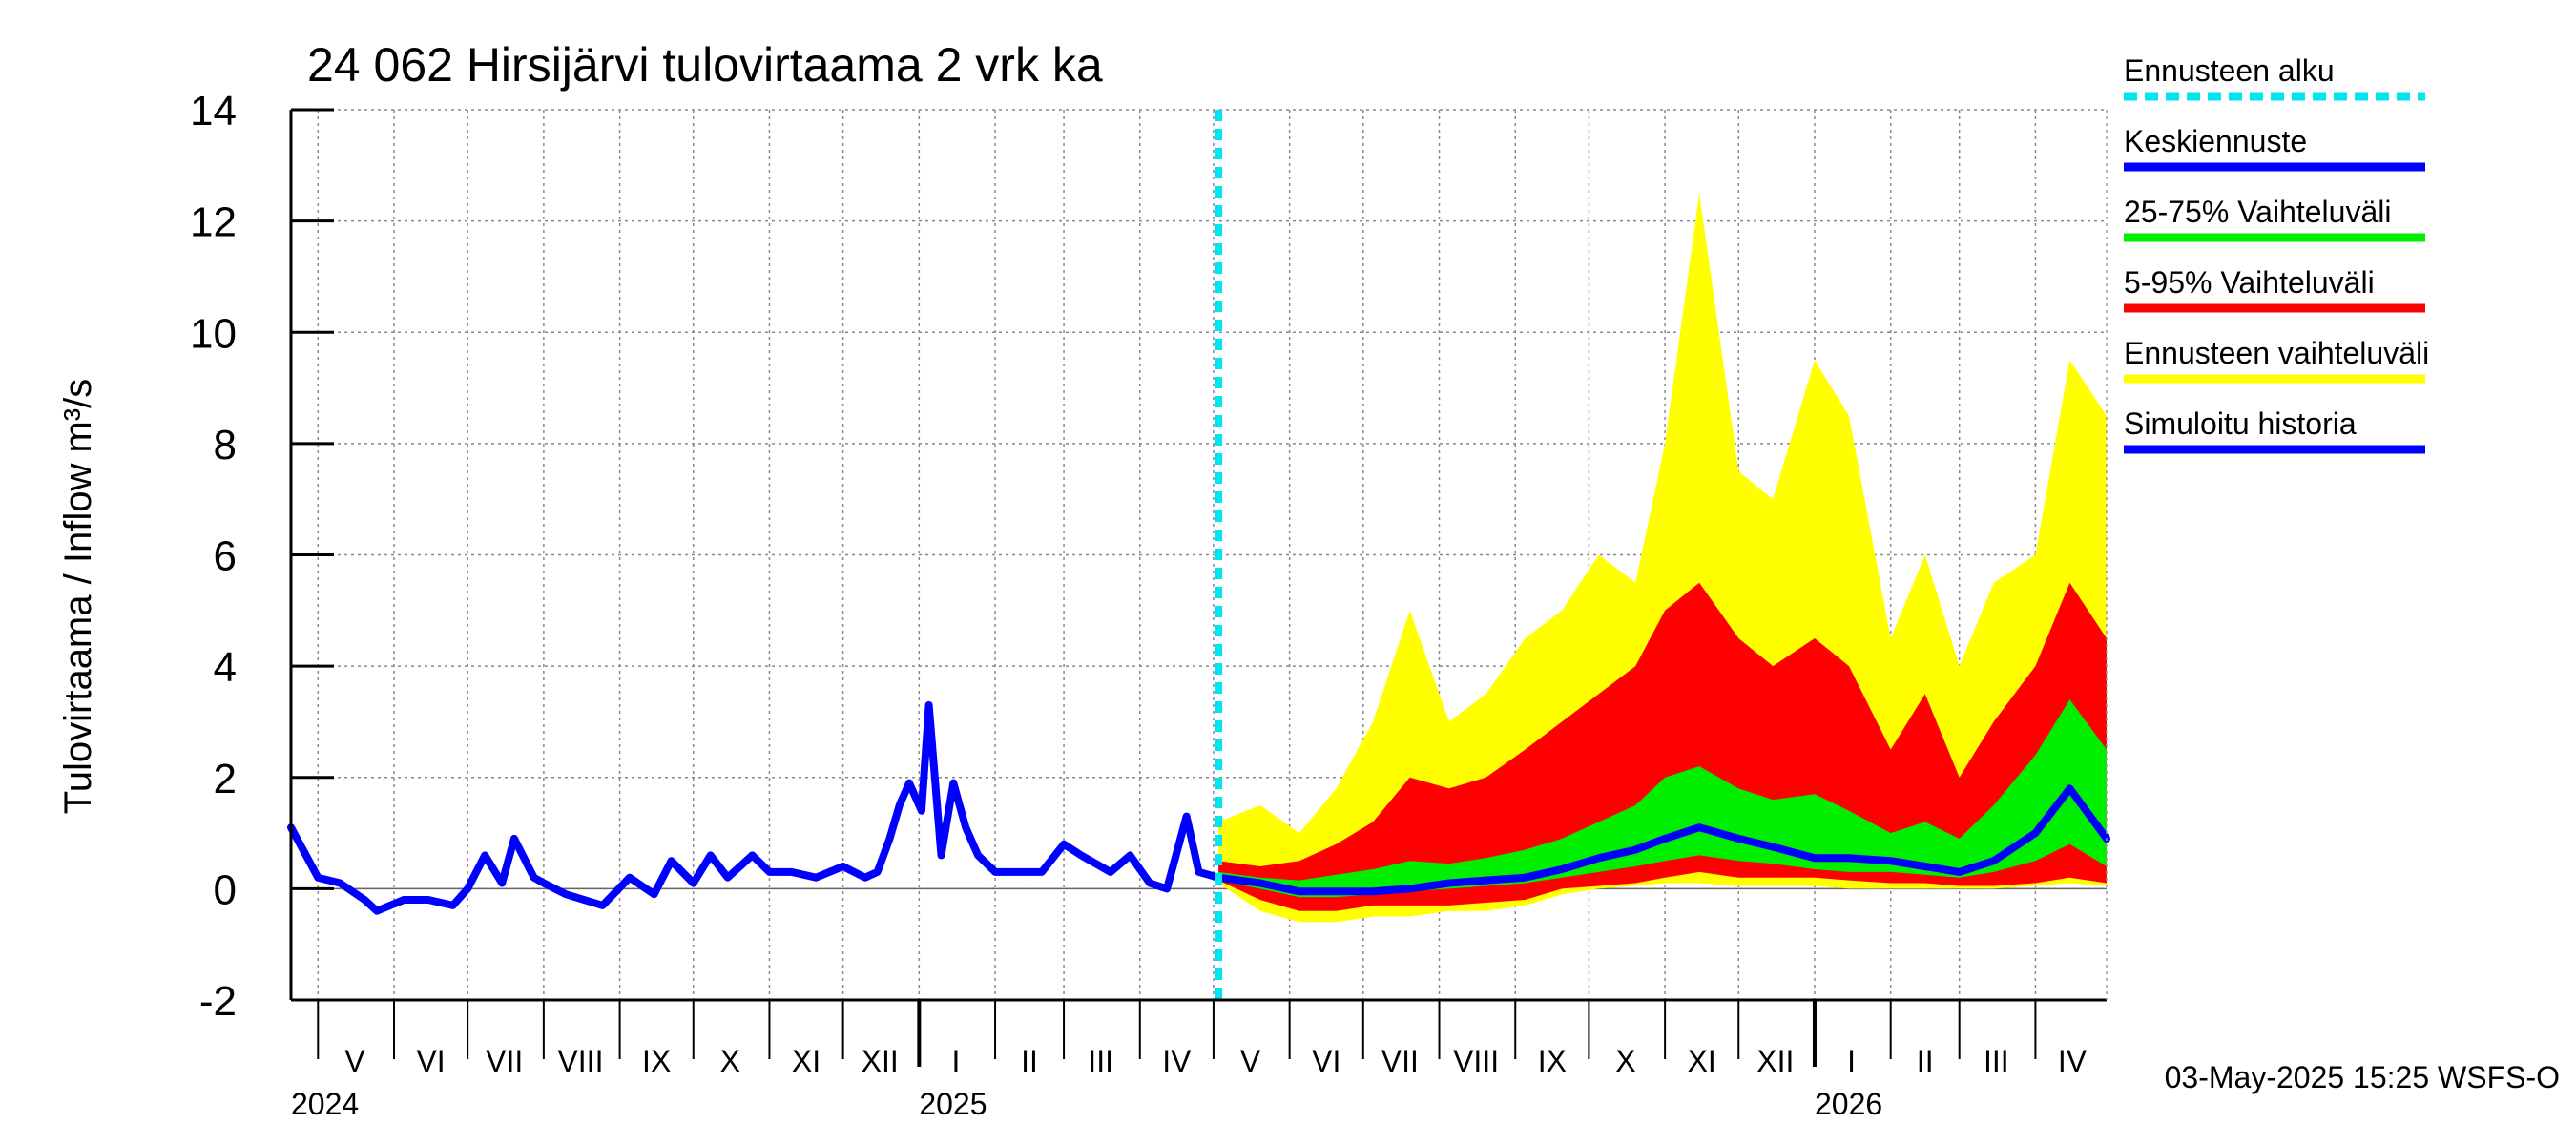 Image resolution: width=2576 pixels, height=1145 pixels. Describe the element at coordinates (218, 1001) in the screenshot. I see `y-tick-label: -2` at that location.